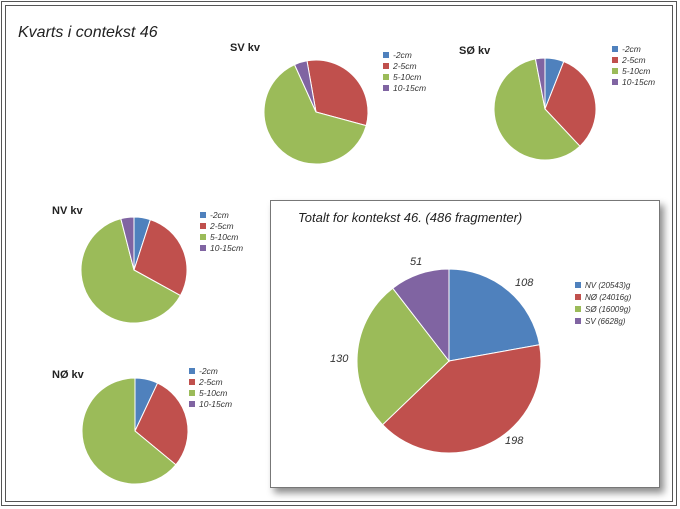 The width and height of the screenshot is (680, 509). I want to click on no-legend-item: 5-10cm, so click(210, 392).